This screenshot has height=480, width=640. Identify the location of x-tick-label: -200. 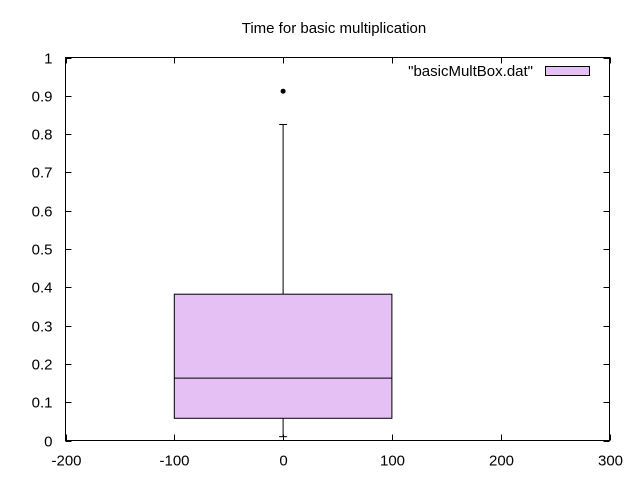
(66, 461).